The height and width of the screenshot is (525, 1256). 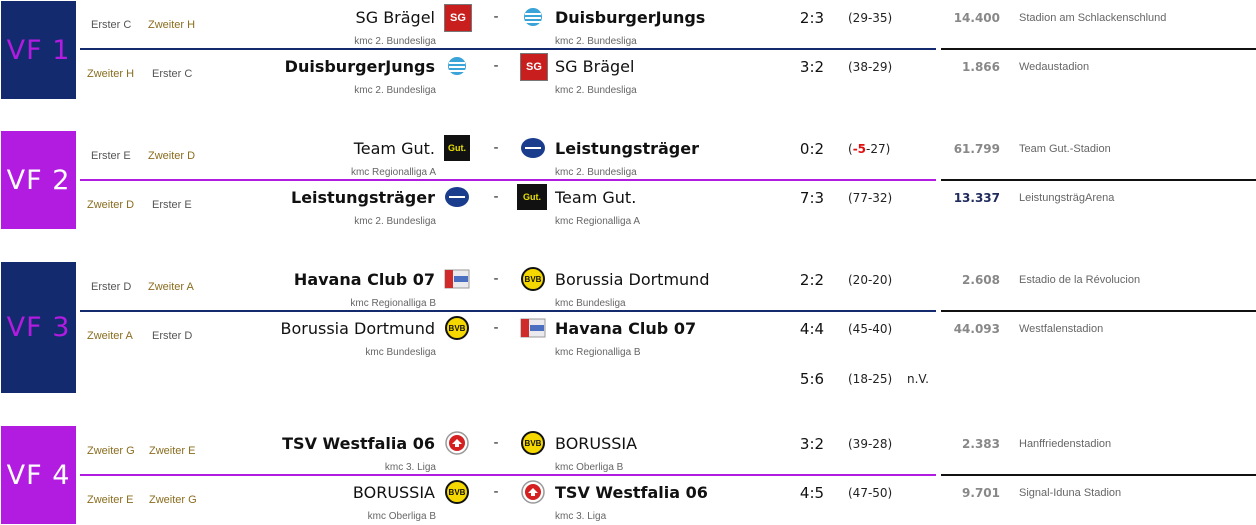 What do you see at coordinates (1065, 149) in the screenshot?
I see `stadium: Team Gut.-Stadion` at bounding box center [1065, 149].